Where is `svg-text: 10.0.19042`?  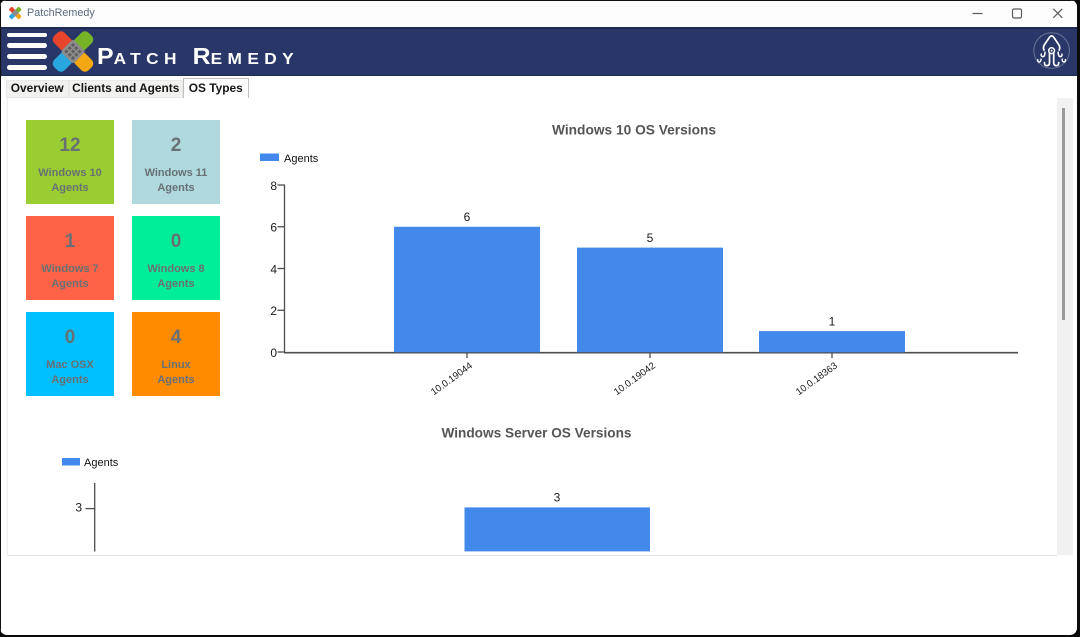
svg-text: 10.0.19042 is located at coordinates (635, 379).